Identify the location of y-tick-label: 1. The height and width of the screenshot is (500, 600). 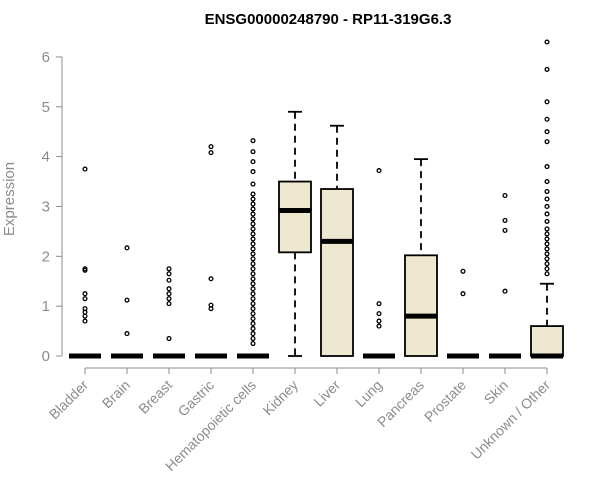
(46, 306).